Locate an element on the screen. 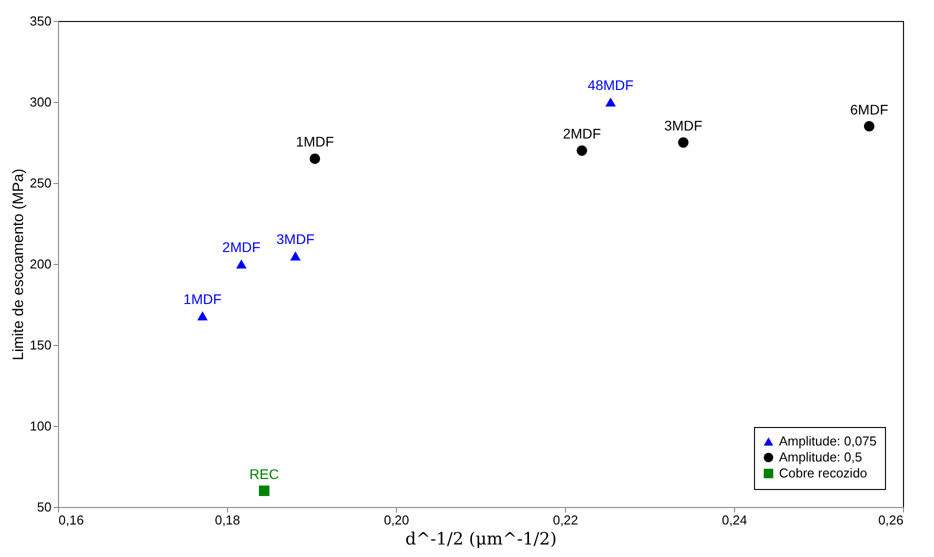 This screenshot has height=557, width=934. y-tick-label: 350 is located at coordinates (41, 21).